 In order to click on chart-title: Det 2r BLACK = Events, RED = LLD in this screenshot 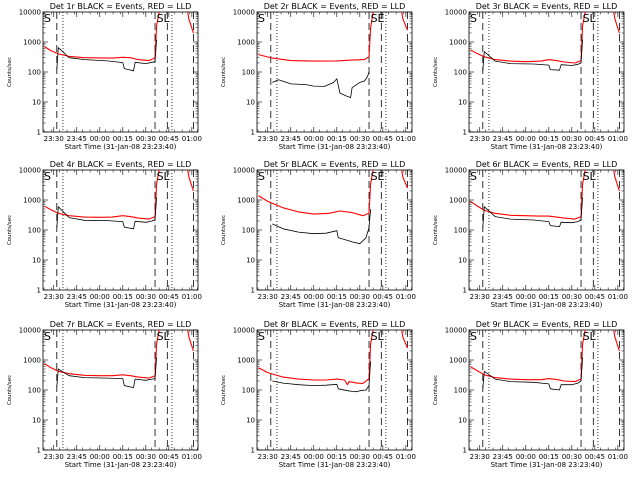, I will do `click(335, 6)`.